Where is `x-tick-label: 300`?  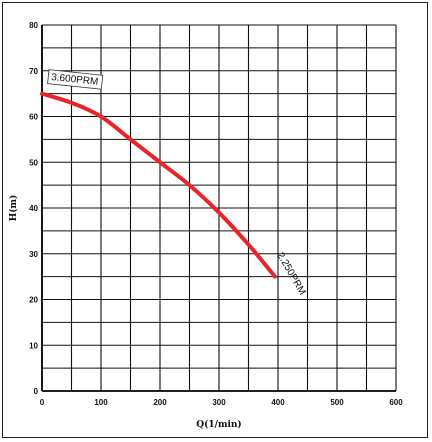 x-tick-label: 300 is located at coordinates (219, 402).